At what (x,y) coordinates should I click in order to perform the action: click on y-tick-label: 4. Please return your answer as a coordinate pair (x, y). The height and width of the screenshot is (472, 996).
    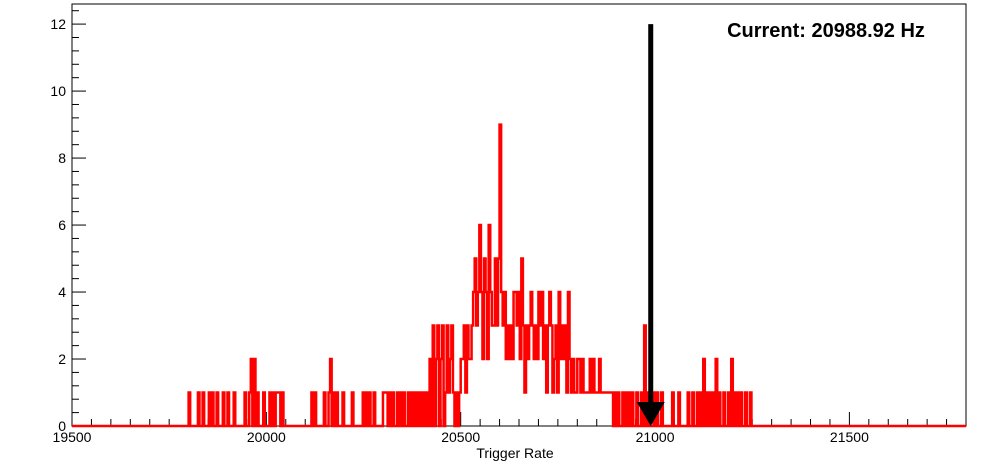
    Looking at the image, I should click on (62, 292).